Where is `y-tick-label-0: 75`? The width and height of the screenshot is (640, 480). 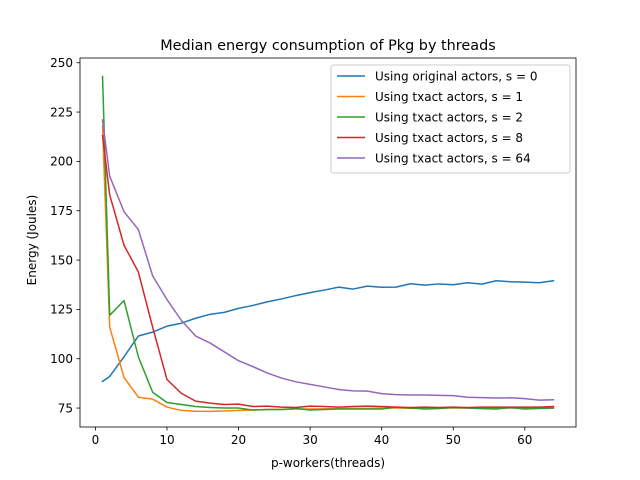
y-tick-label-0: 75 is located at coordinates (65, 408).